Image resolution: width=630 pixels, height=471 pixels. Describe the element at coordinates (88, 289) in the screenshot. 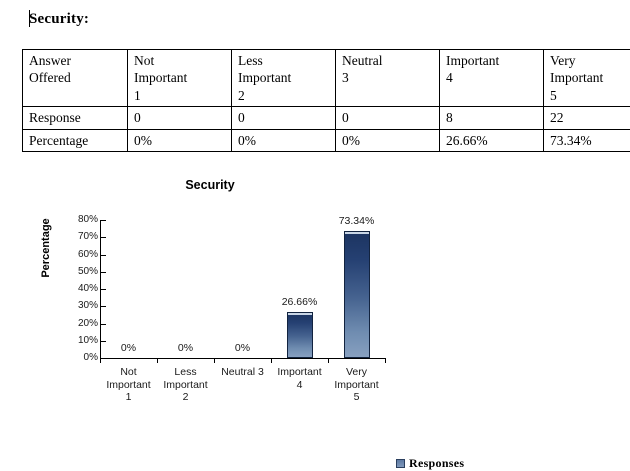

I see `y-axis-tick-label: 40%` at that location.